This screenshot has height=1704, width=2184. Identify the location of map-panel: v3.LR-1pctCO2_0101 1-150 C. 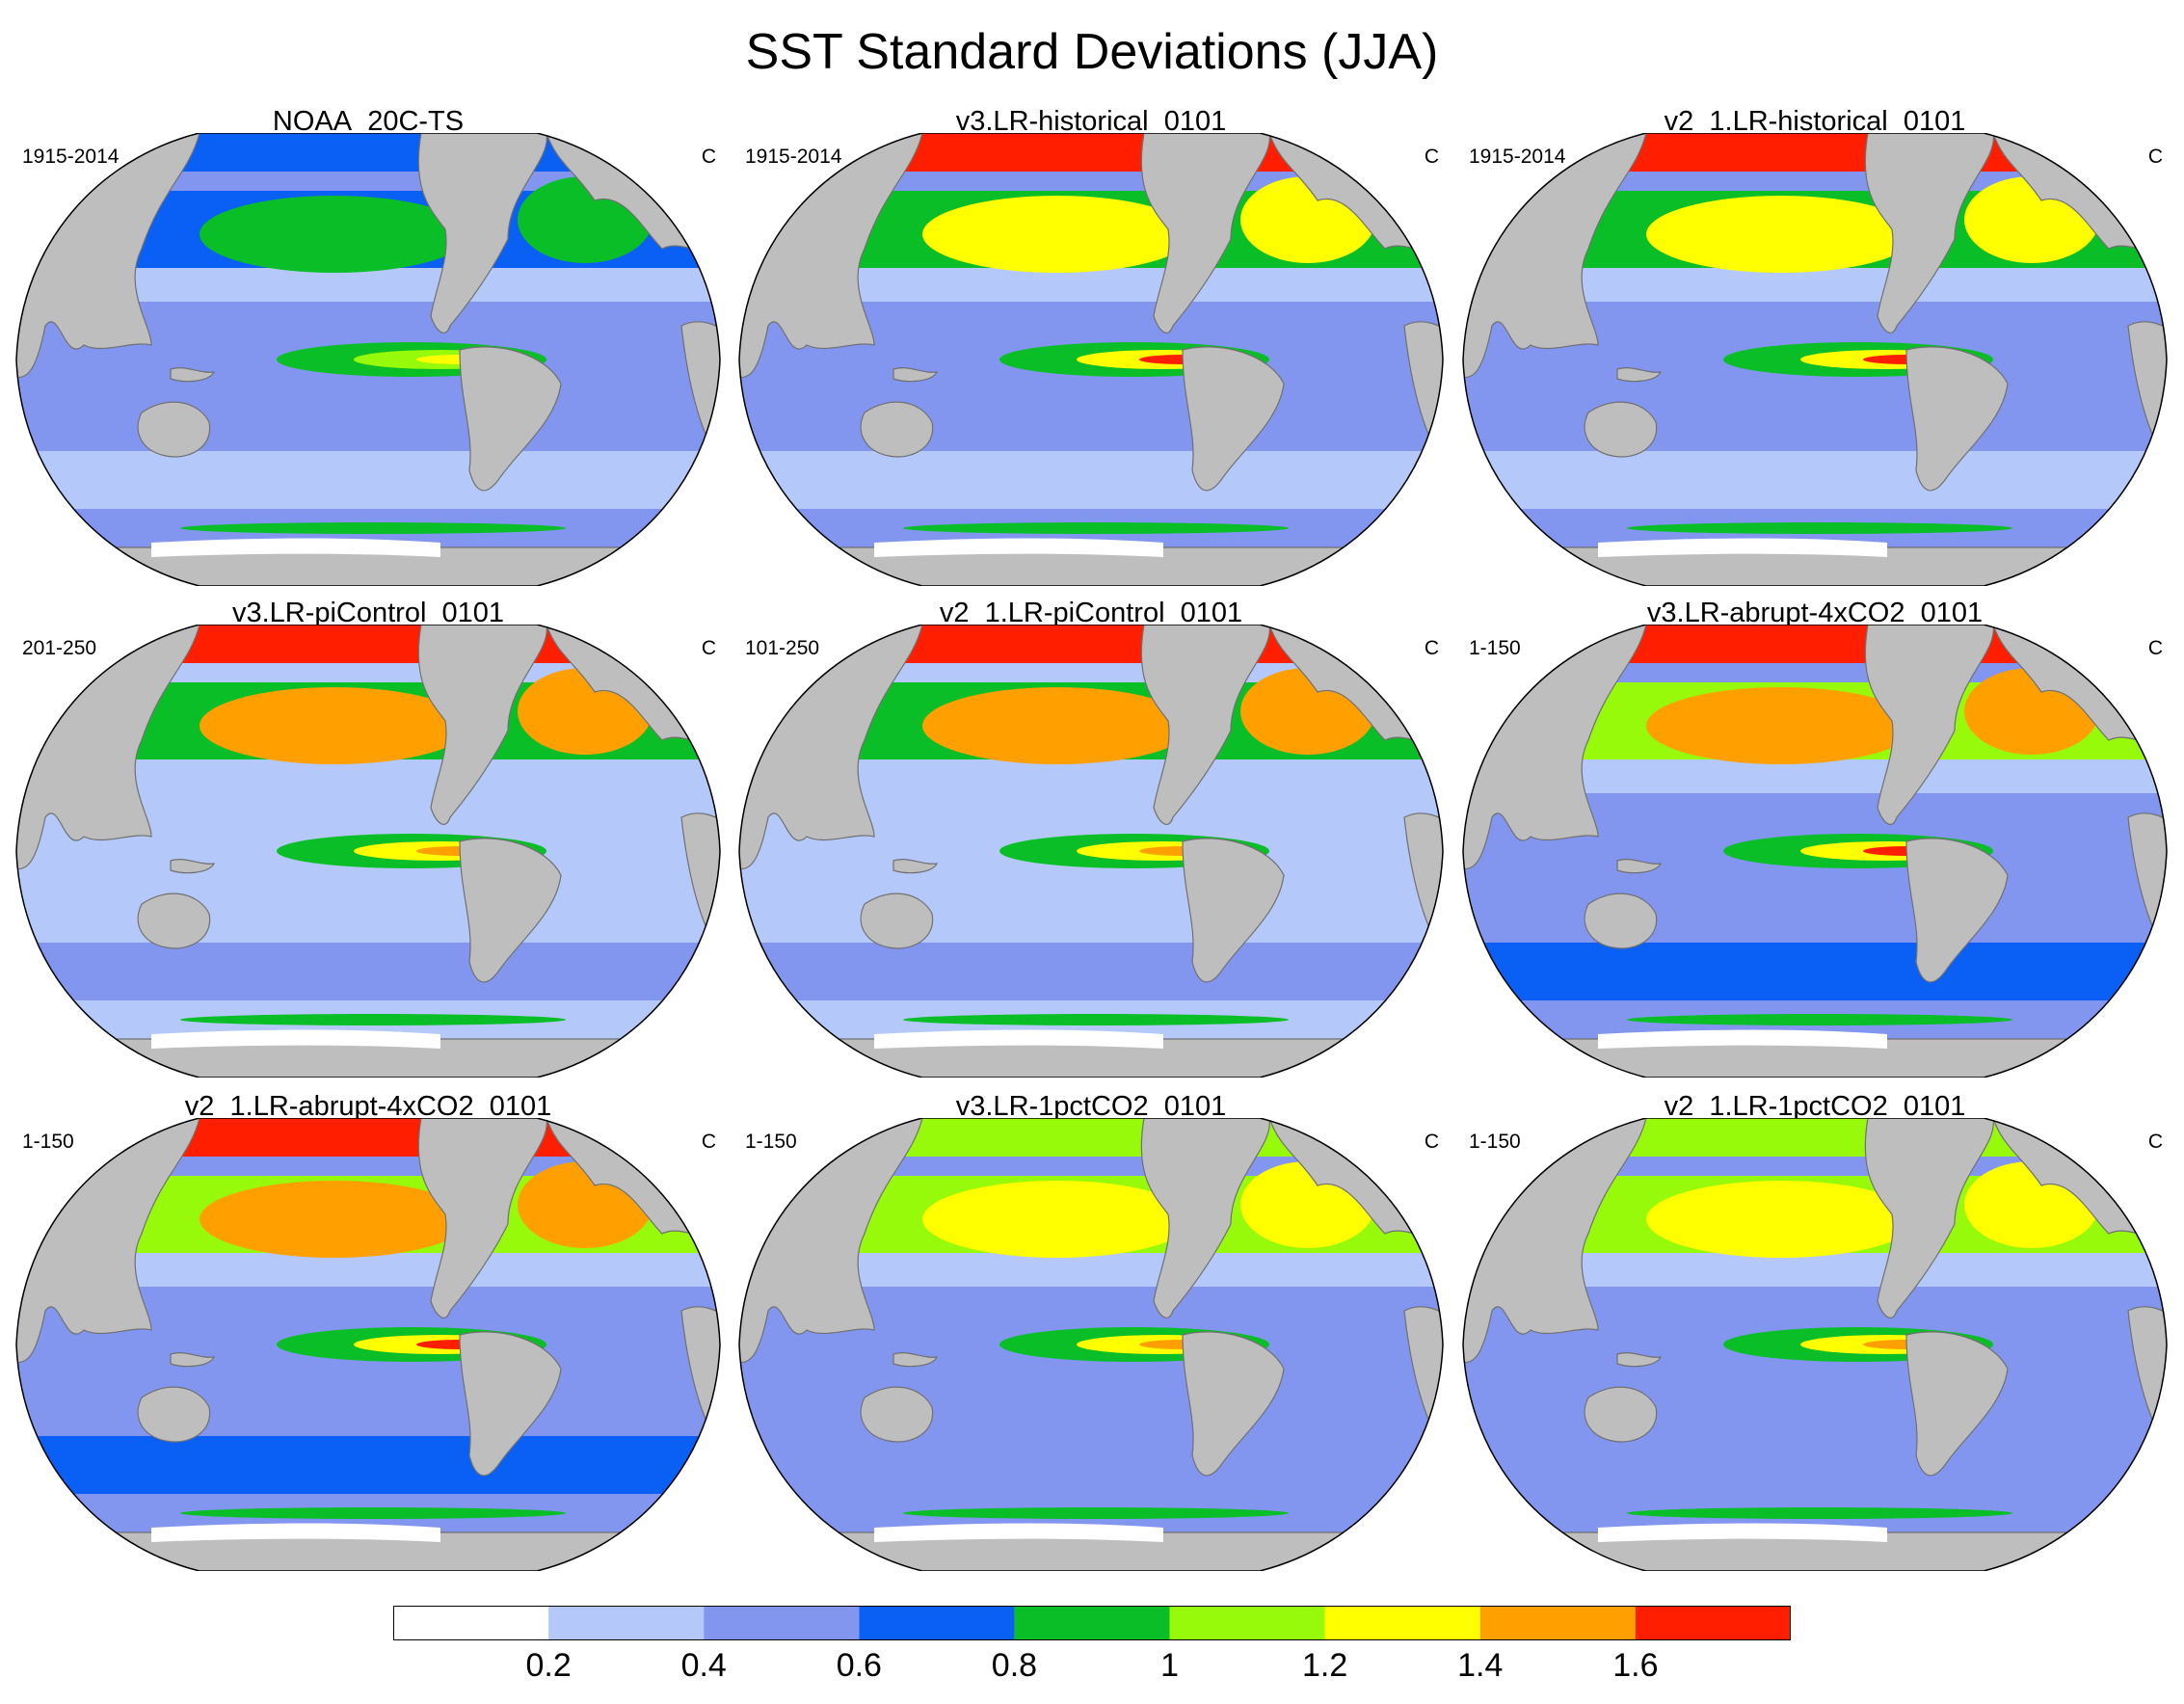
(1091, 1330).